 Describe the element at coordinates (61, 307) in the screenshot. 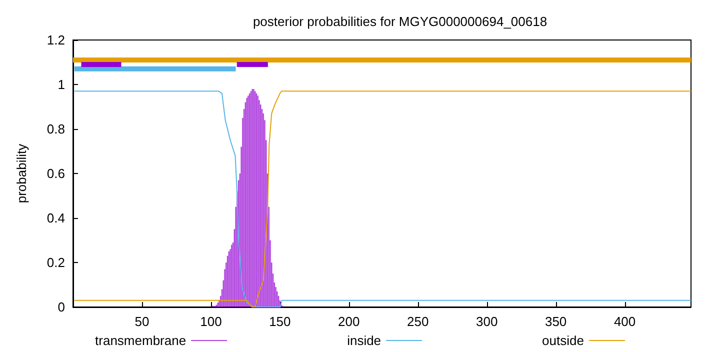

I see `y-tick-label: 0` at that location.